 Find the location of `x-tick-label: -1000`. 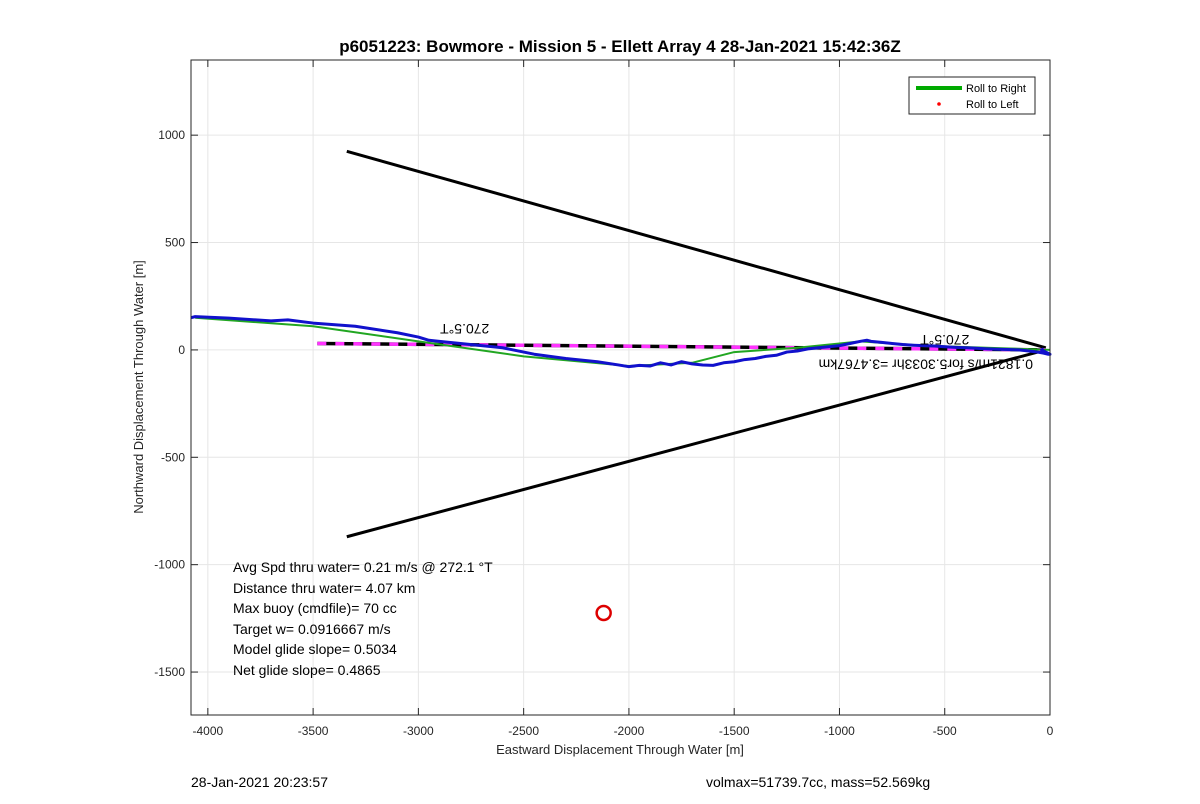

x-tick-label: -1000 is located at coordinates (839, 731).